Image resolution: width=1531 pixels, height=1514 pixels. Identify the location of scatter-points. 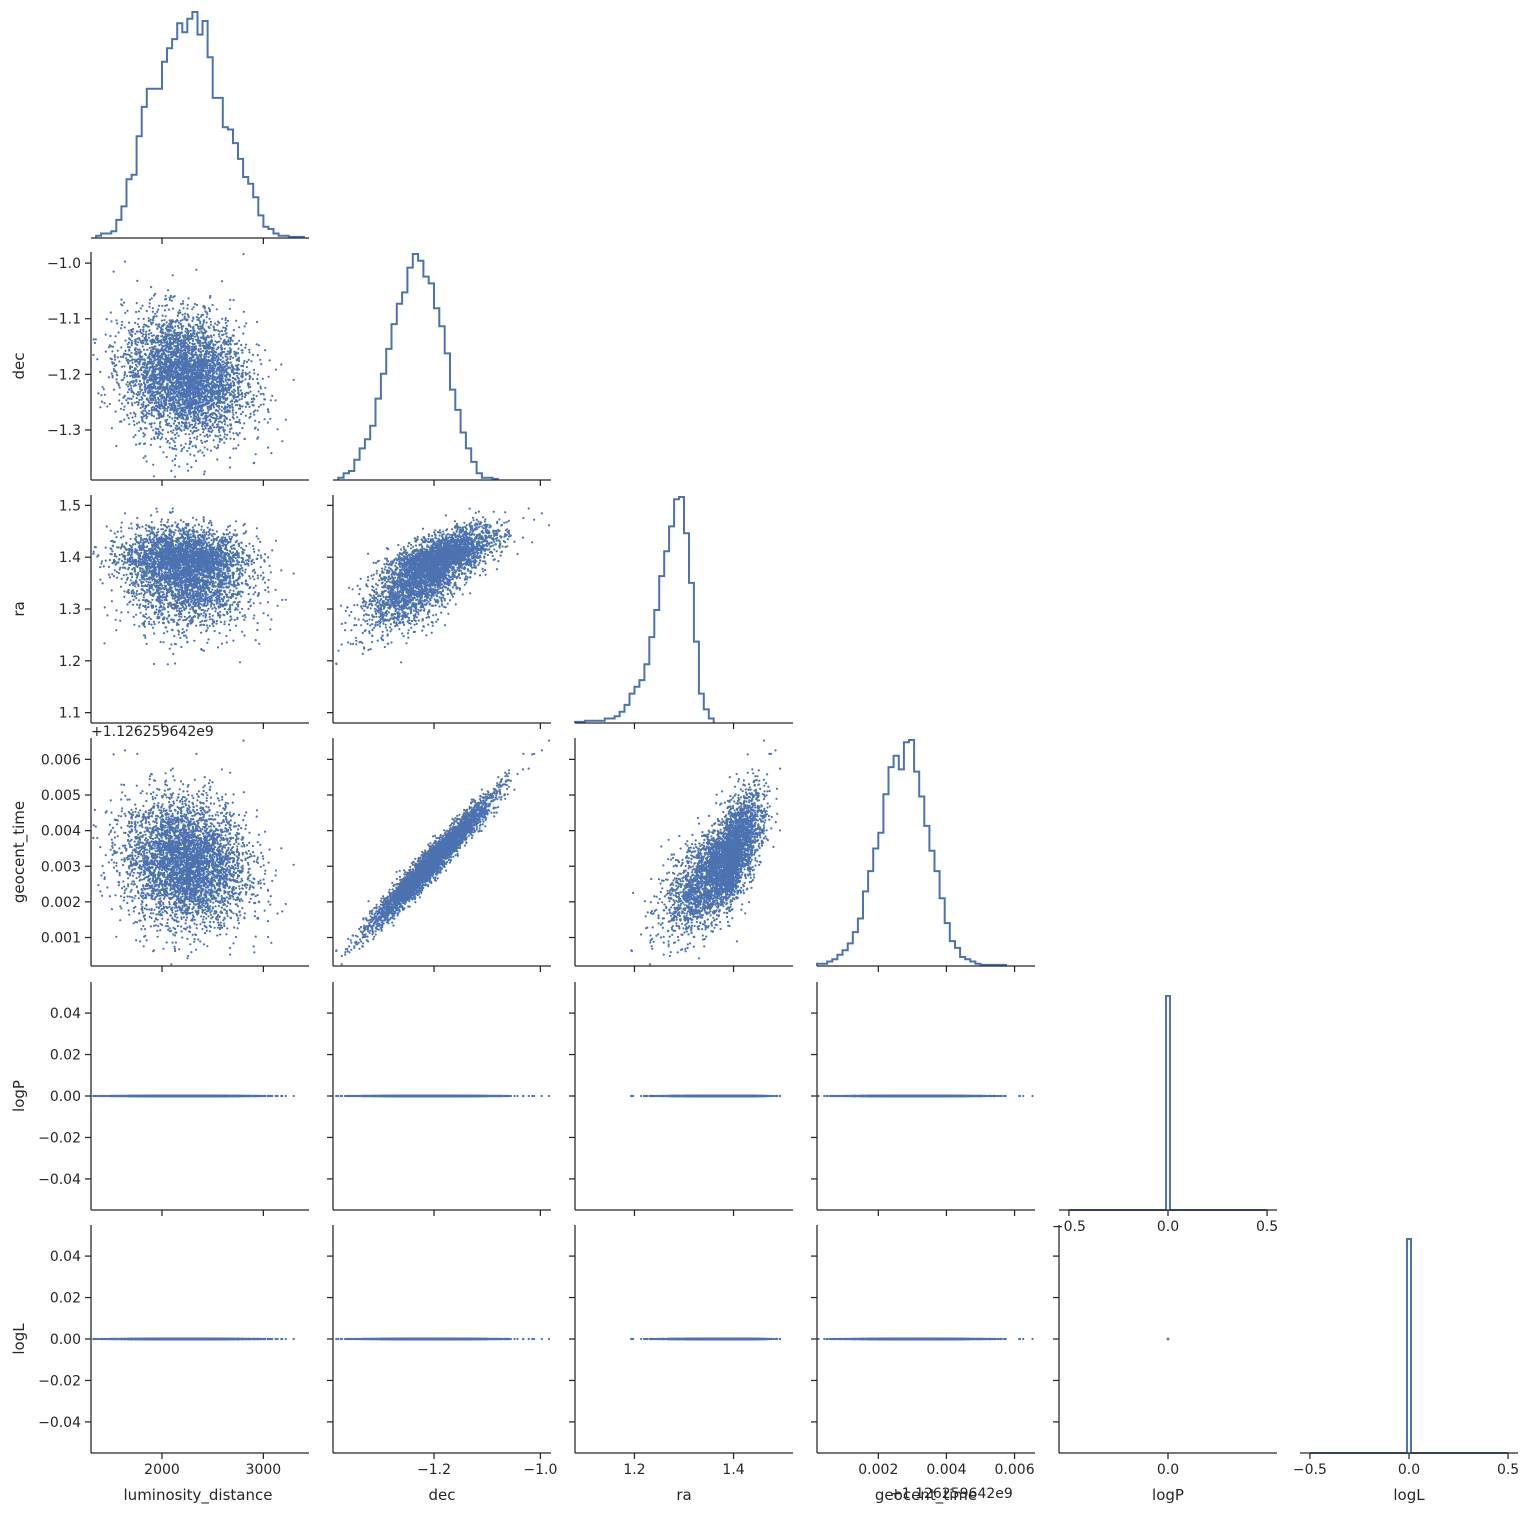
(193, 365).